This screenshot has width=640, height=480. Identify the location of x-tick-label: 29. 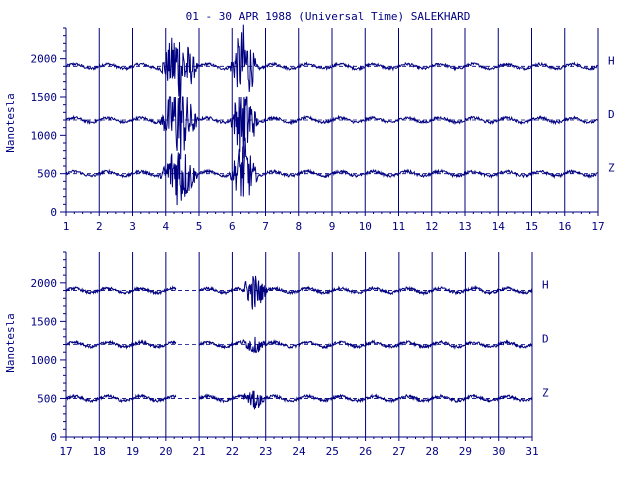
(465, 451).